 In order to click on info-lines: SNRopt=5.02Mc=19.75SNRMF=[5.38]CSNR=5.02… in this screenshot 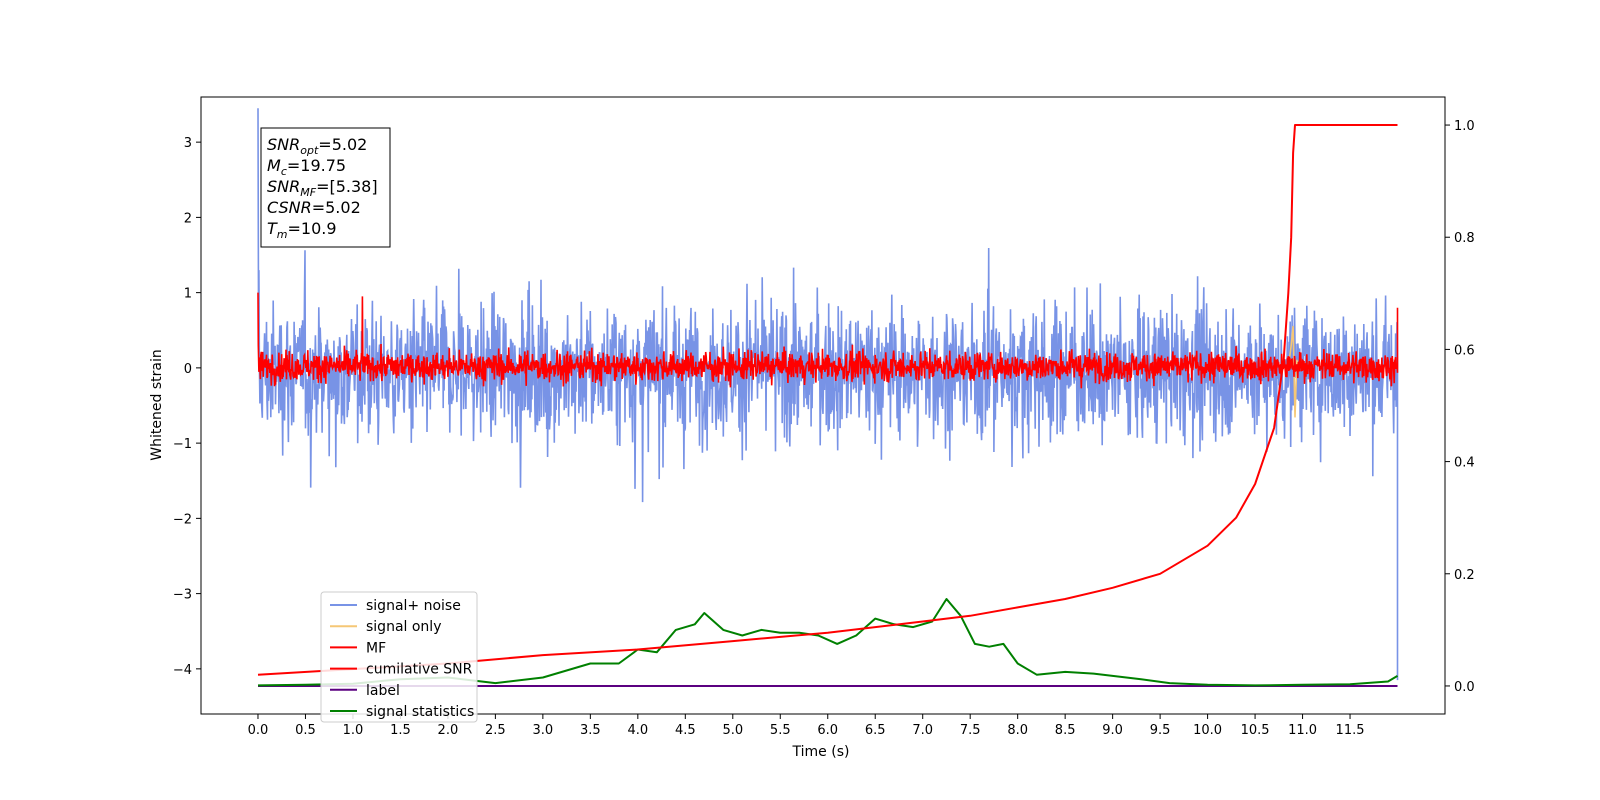, I will do `click(322, 188)`.